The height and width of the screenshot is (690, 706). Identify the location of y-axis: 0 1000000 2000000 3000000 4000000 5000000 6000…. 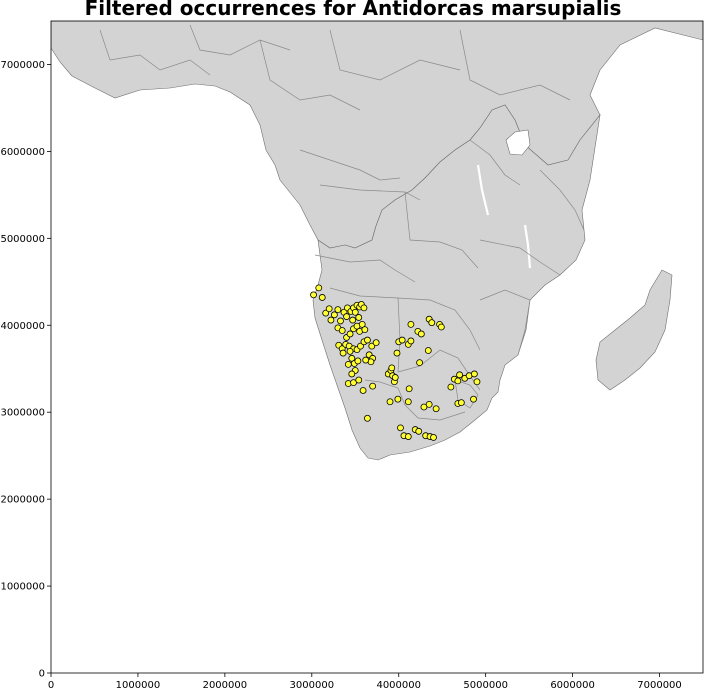
(25, 370).